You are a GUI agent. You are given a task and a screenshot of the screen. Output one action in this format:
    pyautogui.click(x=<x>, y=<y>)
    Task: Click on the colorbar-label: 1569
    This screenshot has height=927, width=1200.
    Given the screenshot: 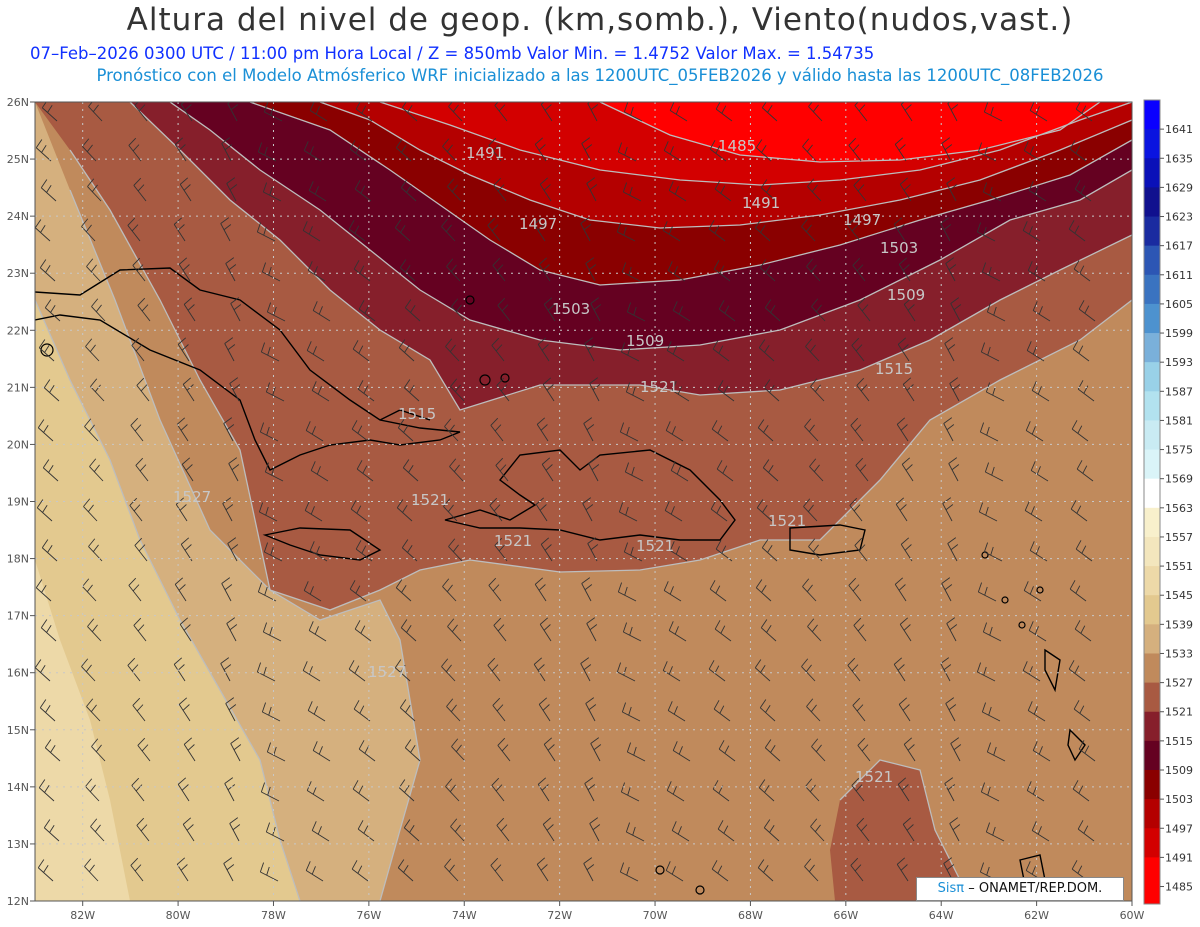 What is the action you would take?
    pyautogui.click(x=1179, y=479)
    